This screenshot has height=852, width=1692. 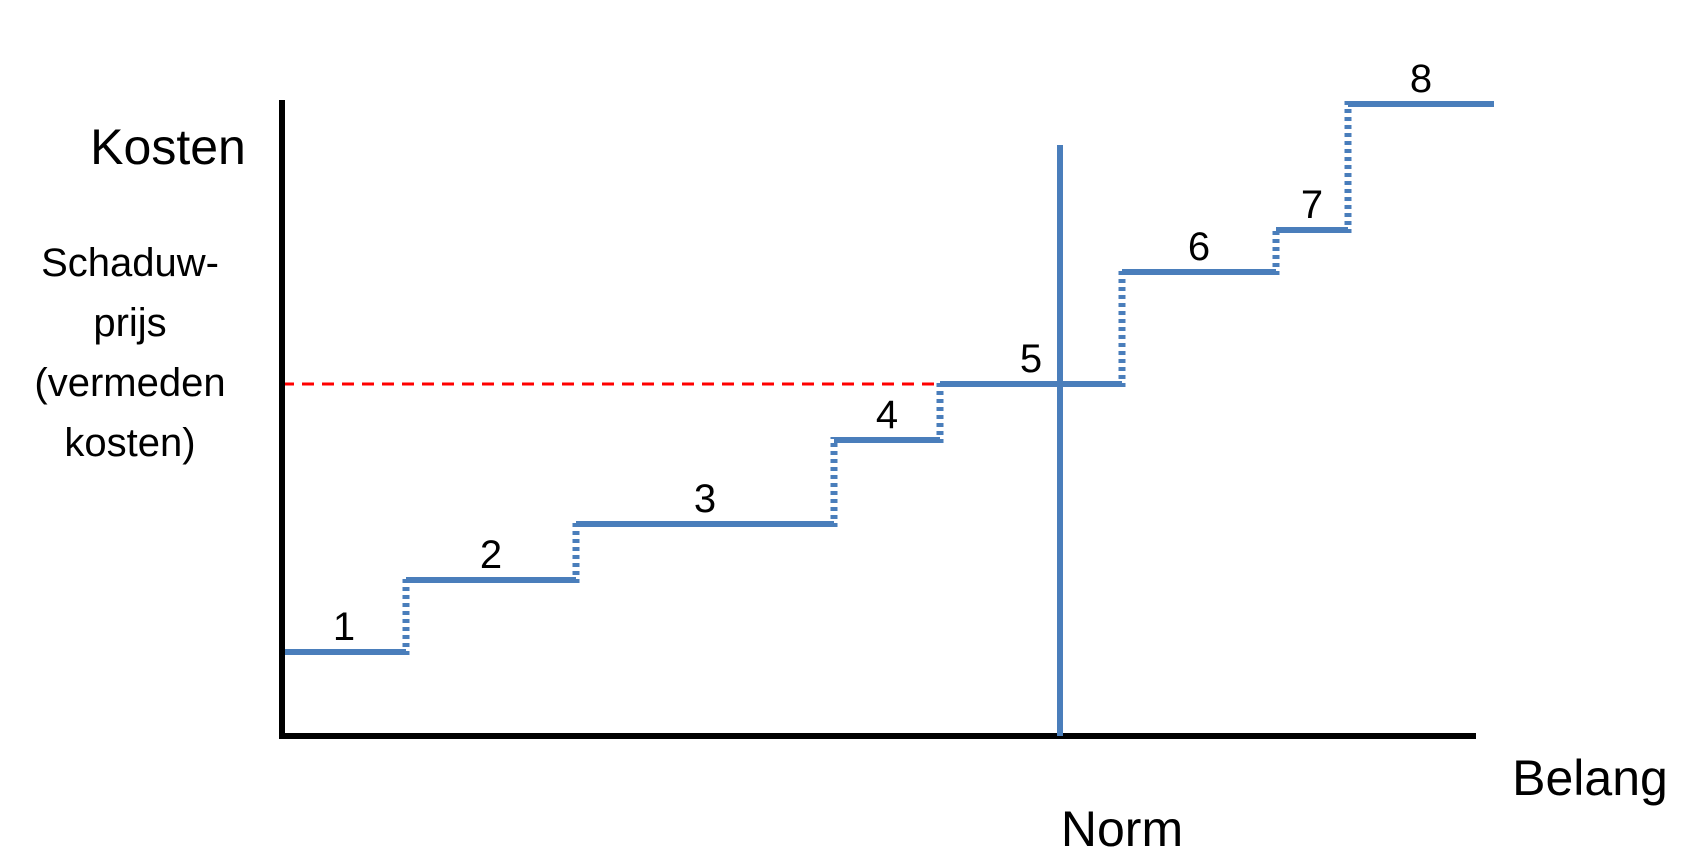 I want to click on step-1-label: 1, so click(x=344, y=627).